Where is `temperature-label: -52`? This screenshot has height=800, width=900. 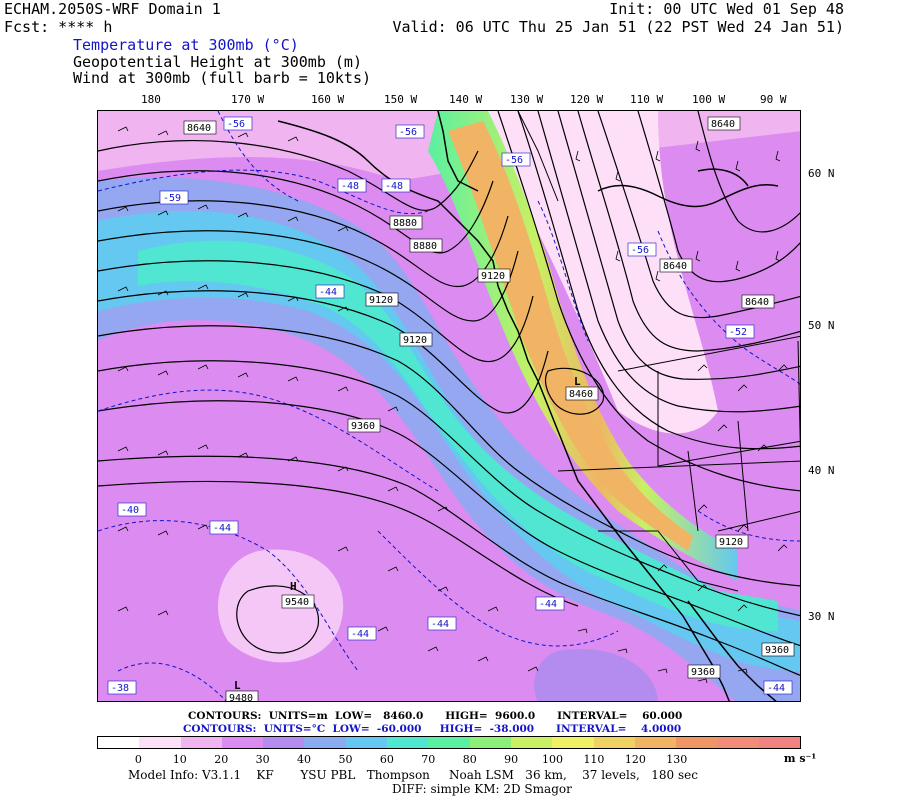
temperature-label: -52 is located at coordinates (738, 332).